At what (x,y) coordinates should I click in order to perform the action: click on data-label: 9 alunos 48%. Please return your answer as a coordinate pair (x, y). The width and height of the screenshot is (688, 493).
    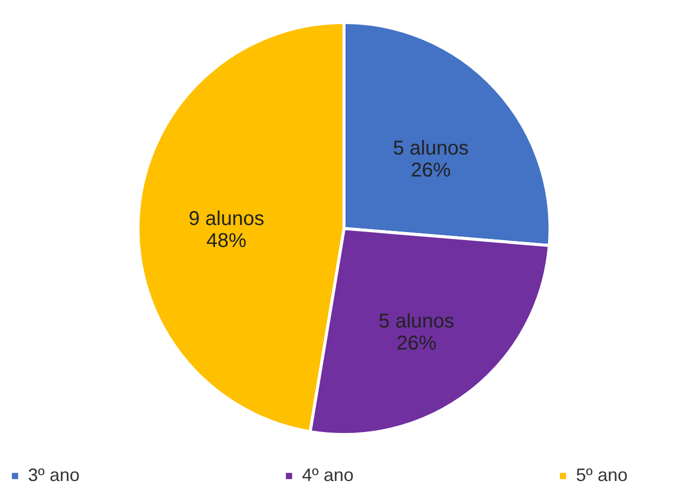
    Looking at the image, I should click on (226, 230).